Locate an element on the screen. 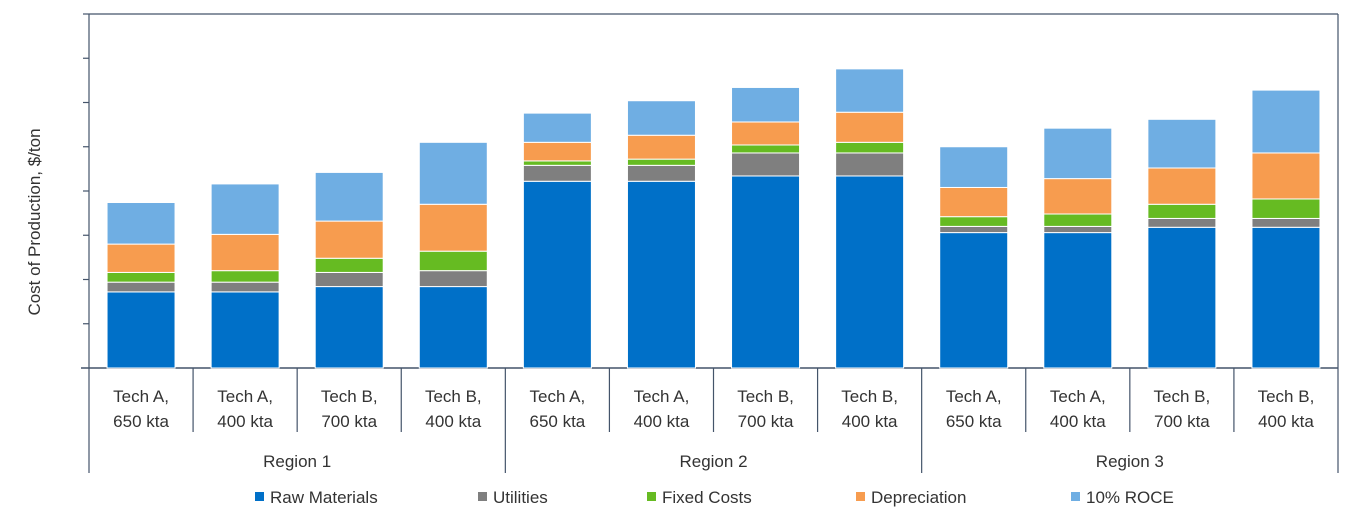  legend-label: Fixed Costs is located at coordinates (707, 497).